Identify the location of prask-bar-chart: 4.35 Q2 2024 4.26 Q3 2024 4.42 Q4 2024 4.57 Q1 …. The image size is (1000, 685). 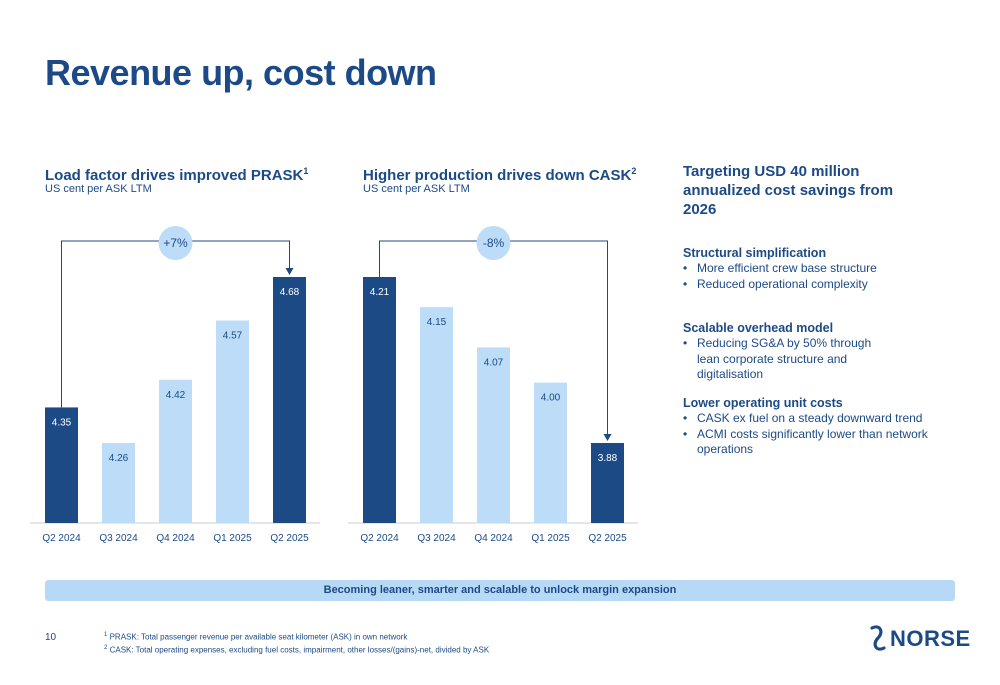
(175, 385).